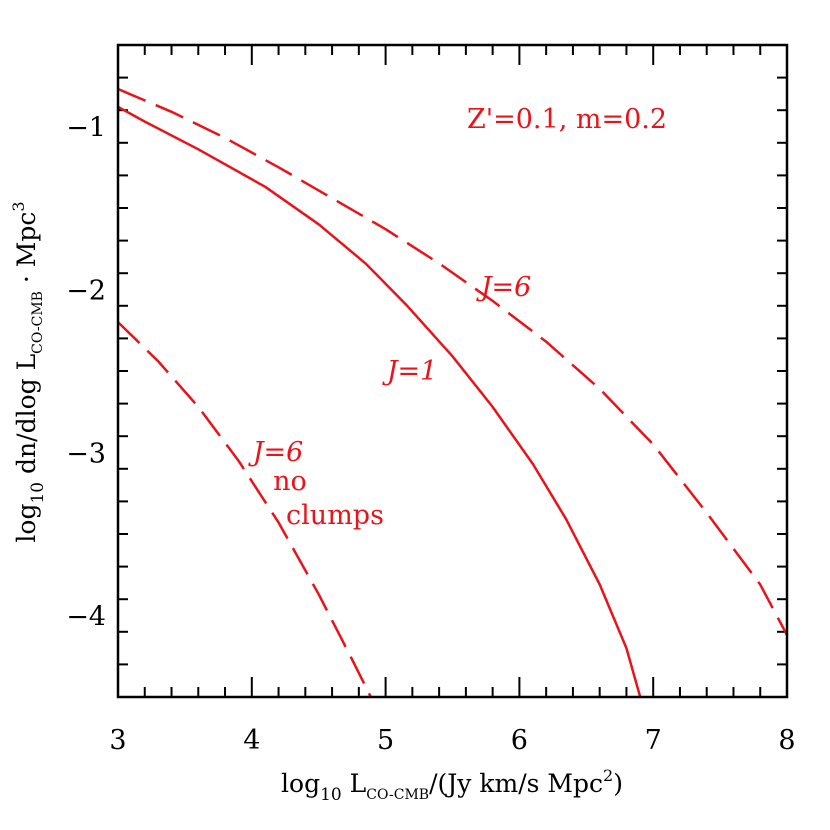  I want to click on series-2-line, so click(245, 509).